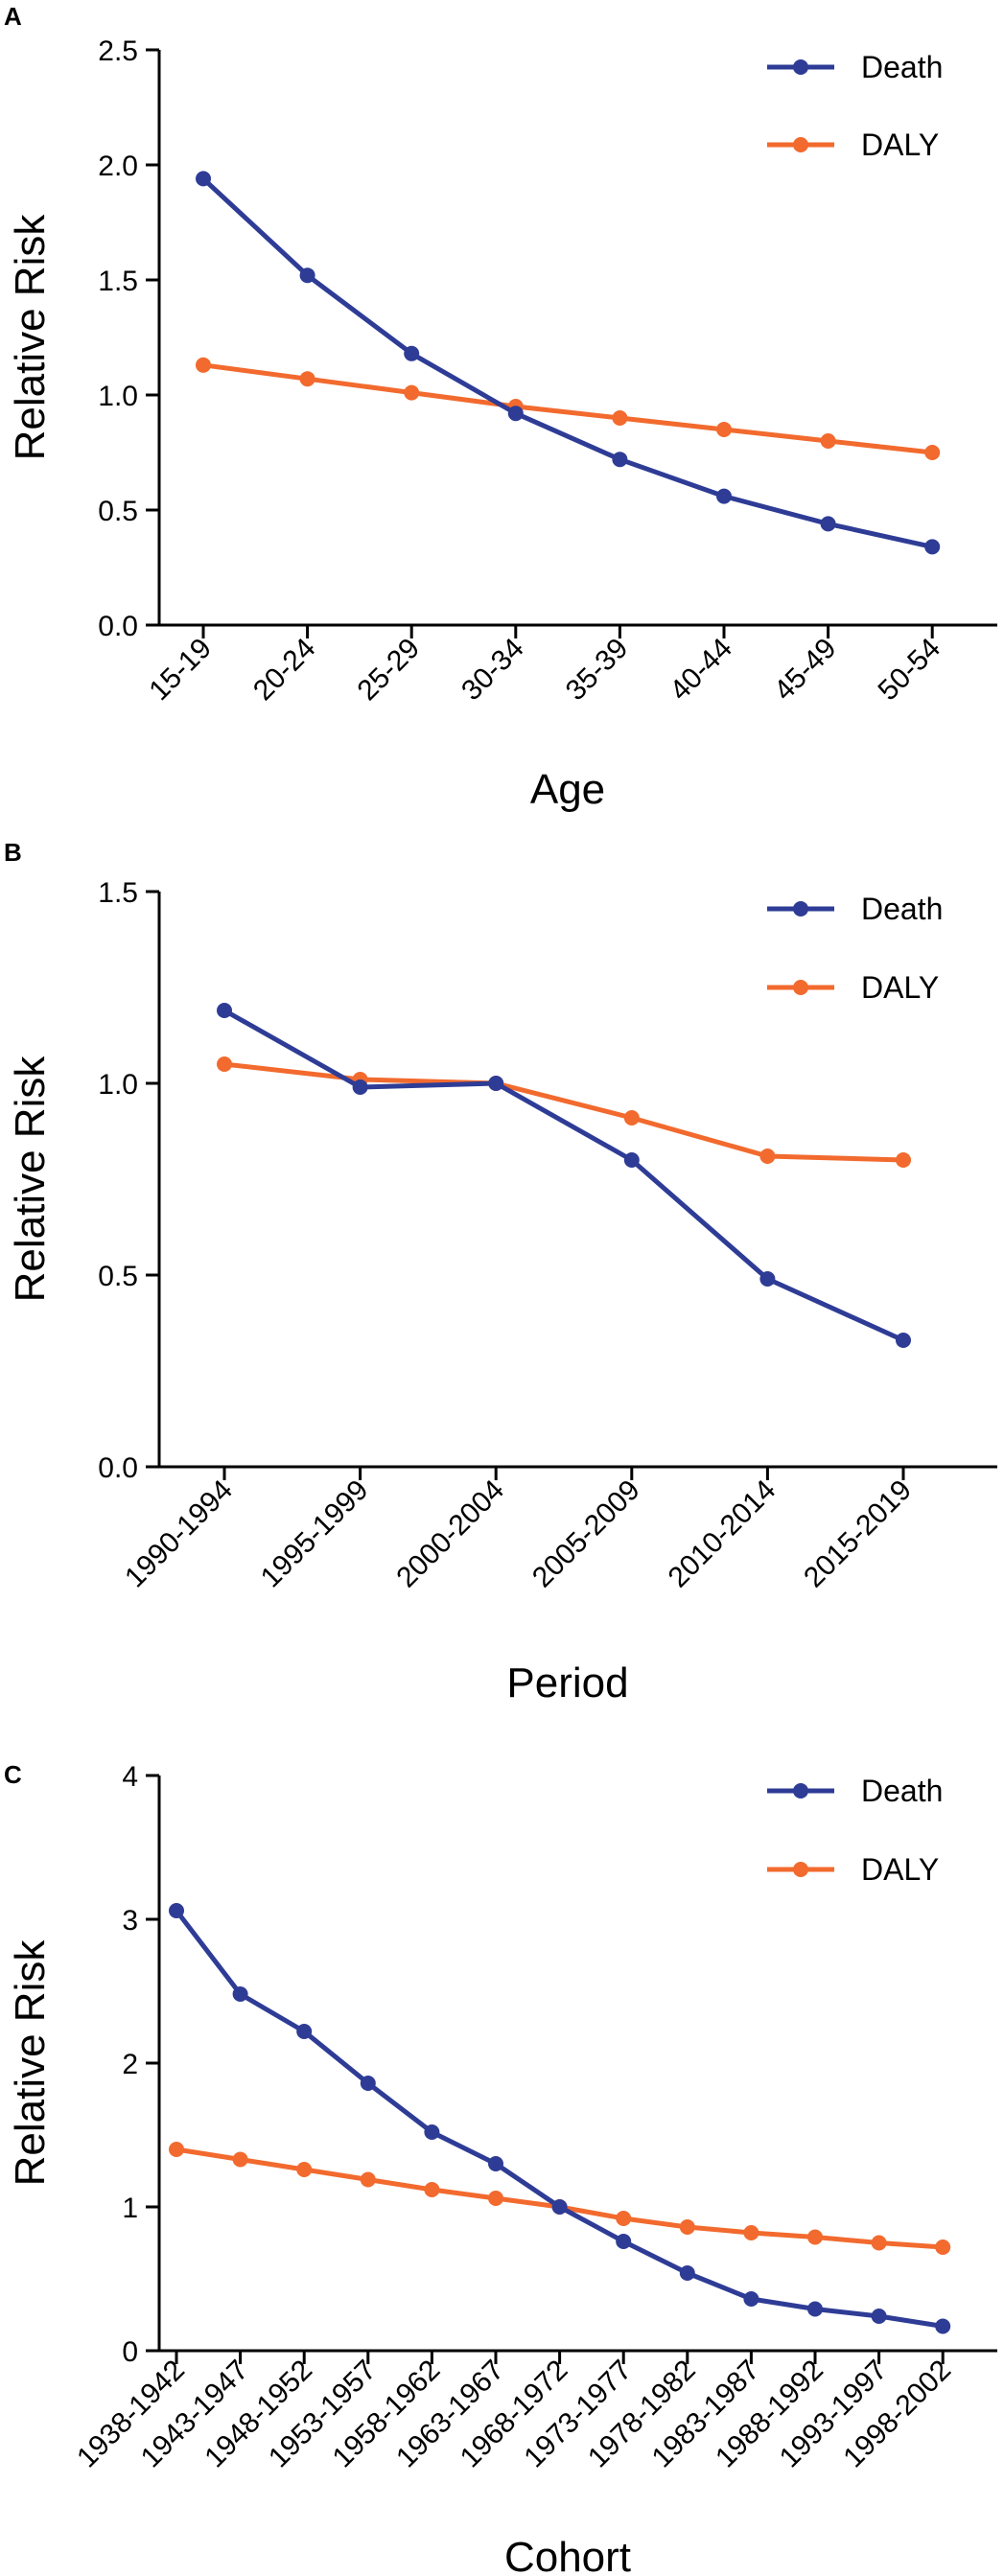 The image size is (1004, 2576). What do you see at coordinates (130, 2209) in the screenshot?
I see `y-tick-label: 1` at bounding box center [130, 2209].